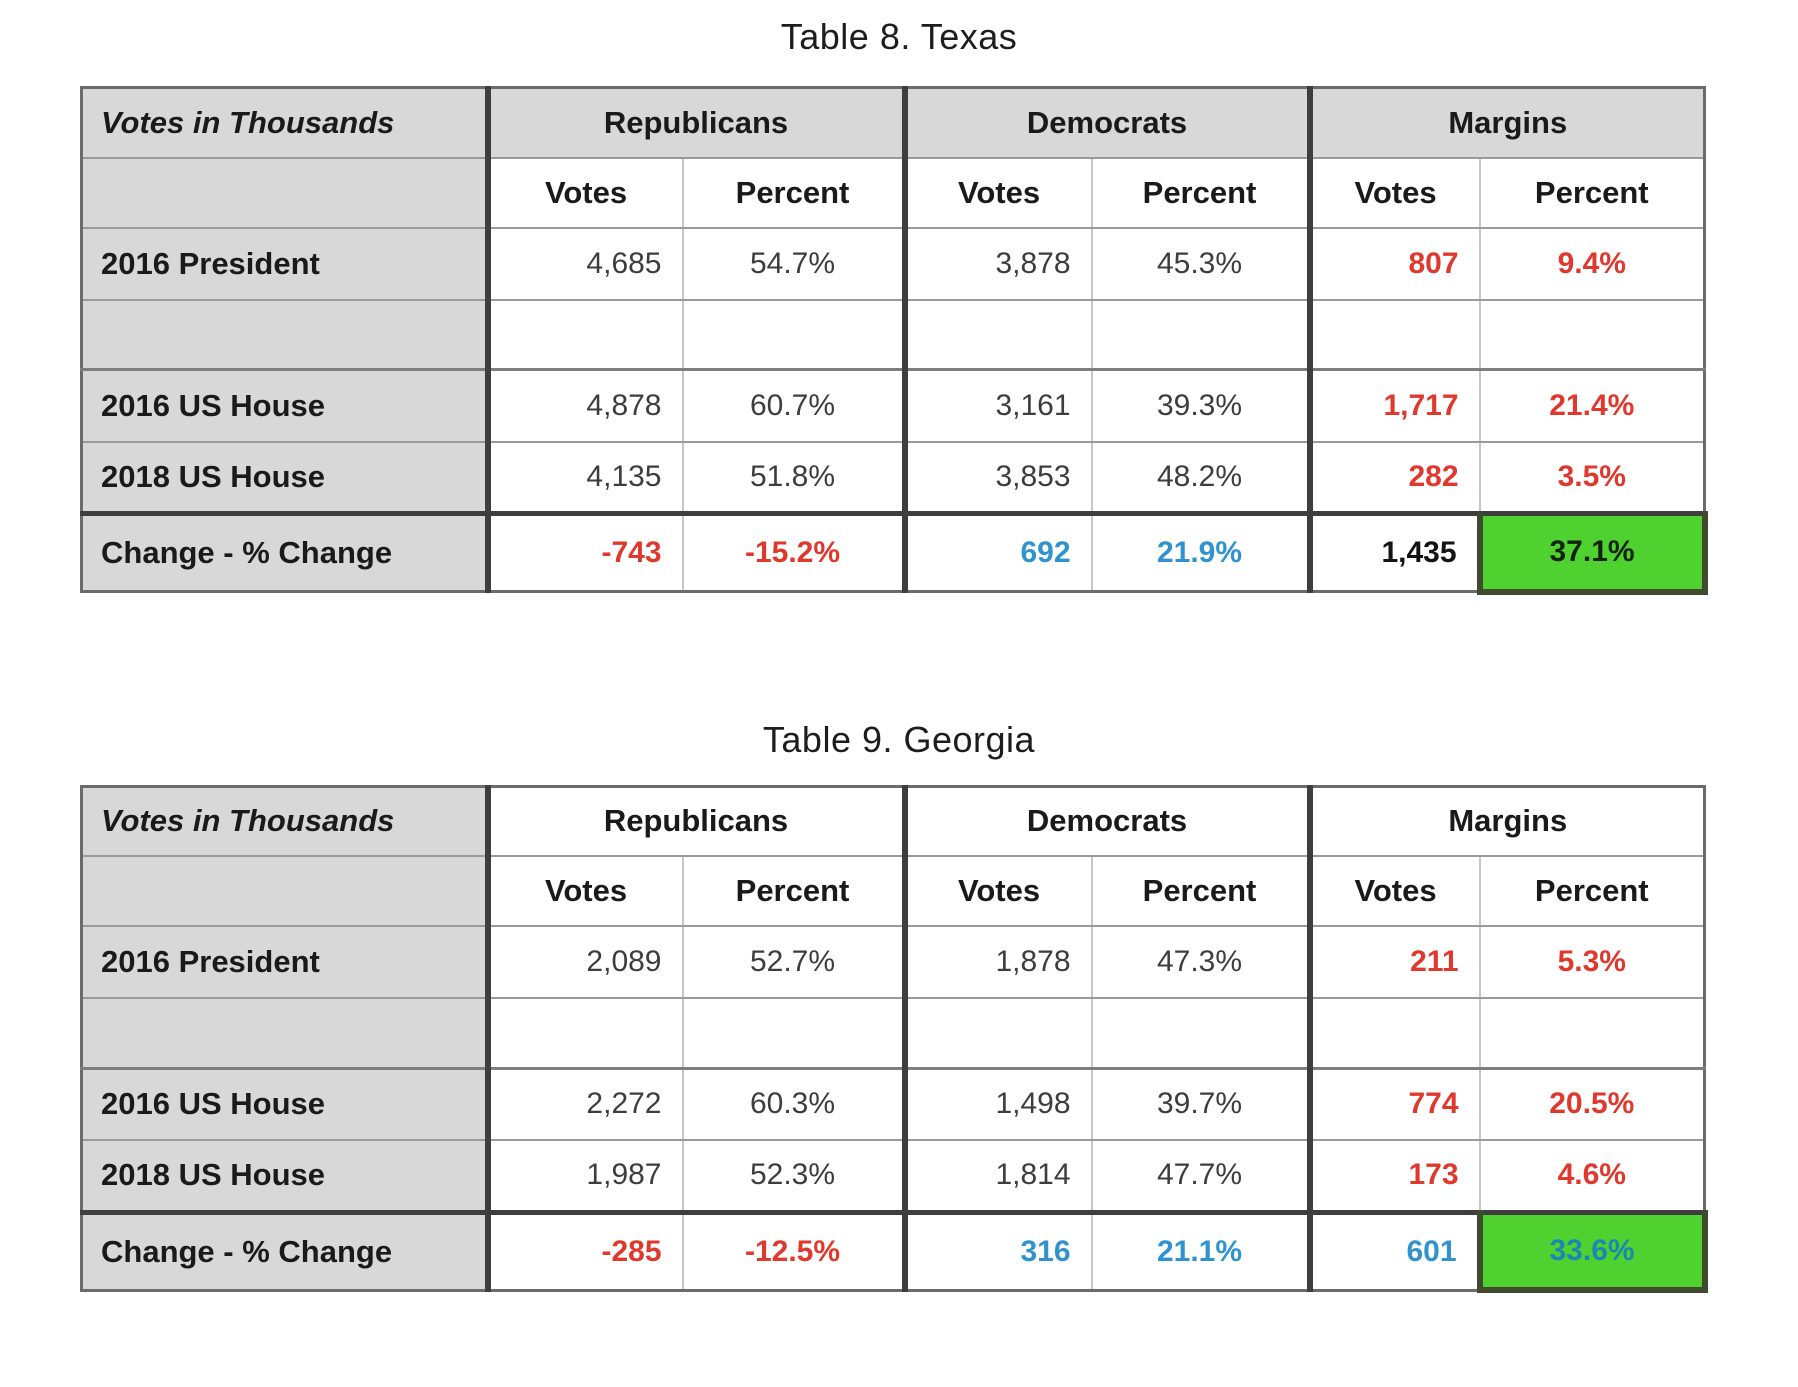  I want to click on data-cell: 39.7%, so click(1200, 1103).